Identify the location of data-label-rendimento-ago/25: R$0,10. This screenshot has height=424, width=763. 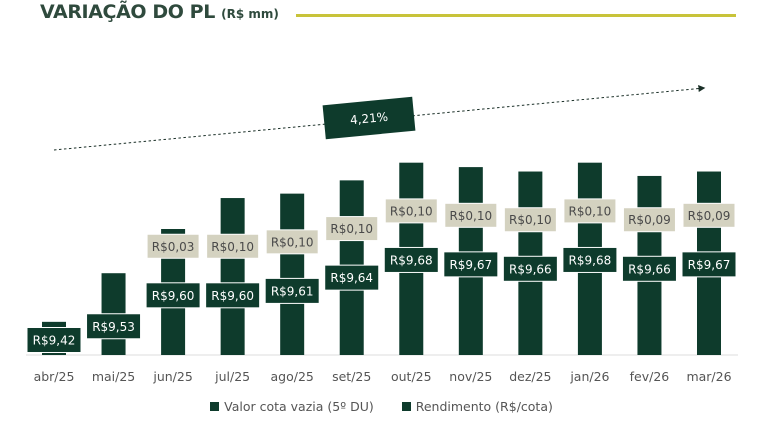
(292, 242).